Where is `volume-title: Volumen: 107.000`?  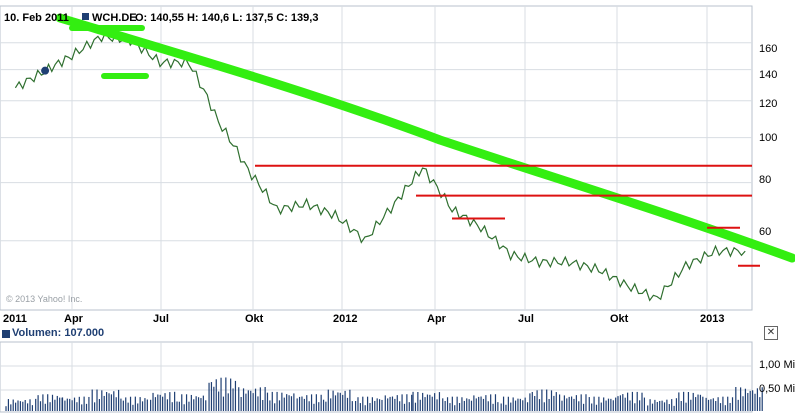 volume-title: Volumen: 107.000 is located at coordinates (58, 333).